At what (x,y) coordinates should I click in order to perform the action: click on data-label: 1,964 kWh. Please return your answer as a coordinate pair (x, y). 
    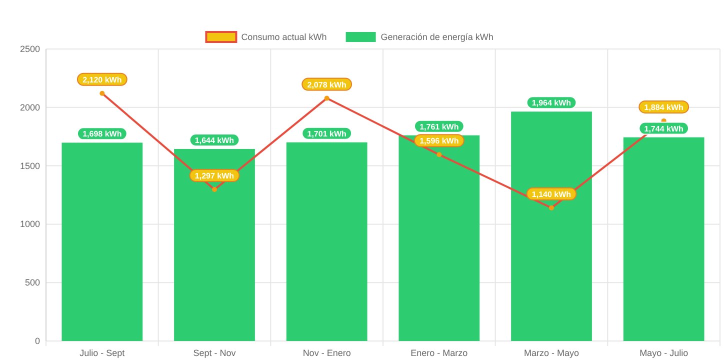
    Looking at the image, I should click on (552, 103).